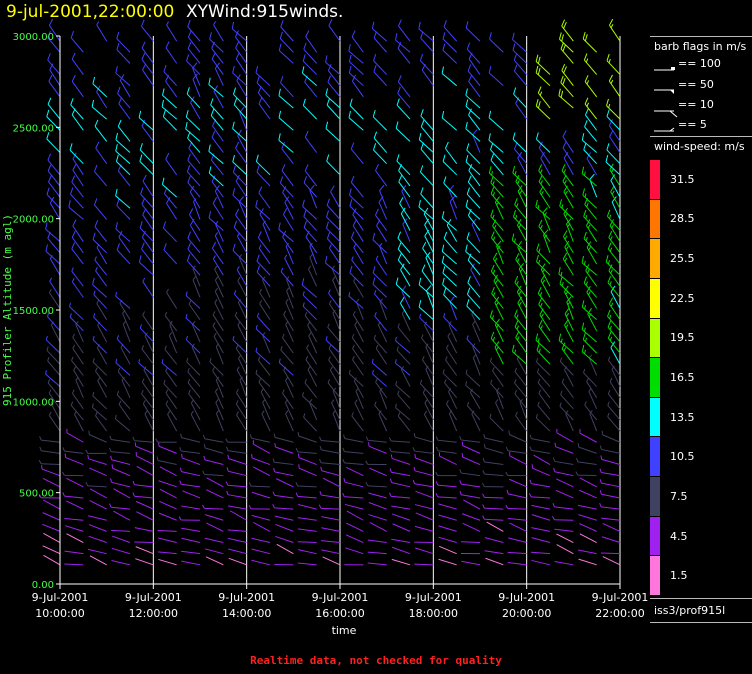  What do you see at coordinates (36, 494) in the screenshot?
I see `y-tick-label: 500.00` at bounding box center [36, 494].